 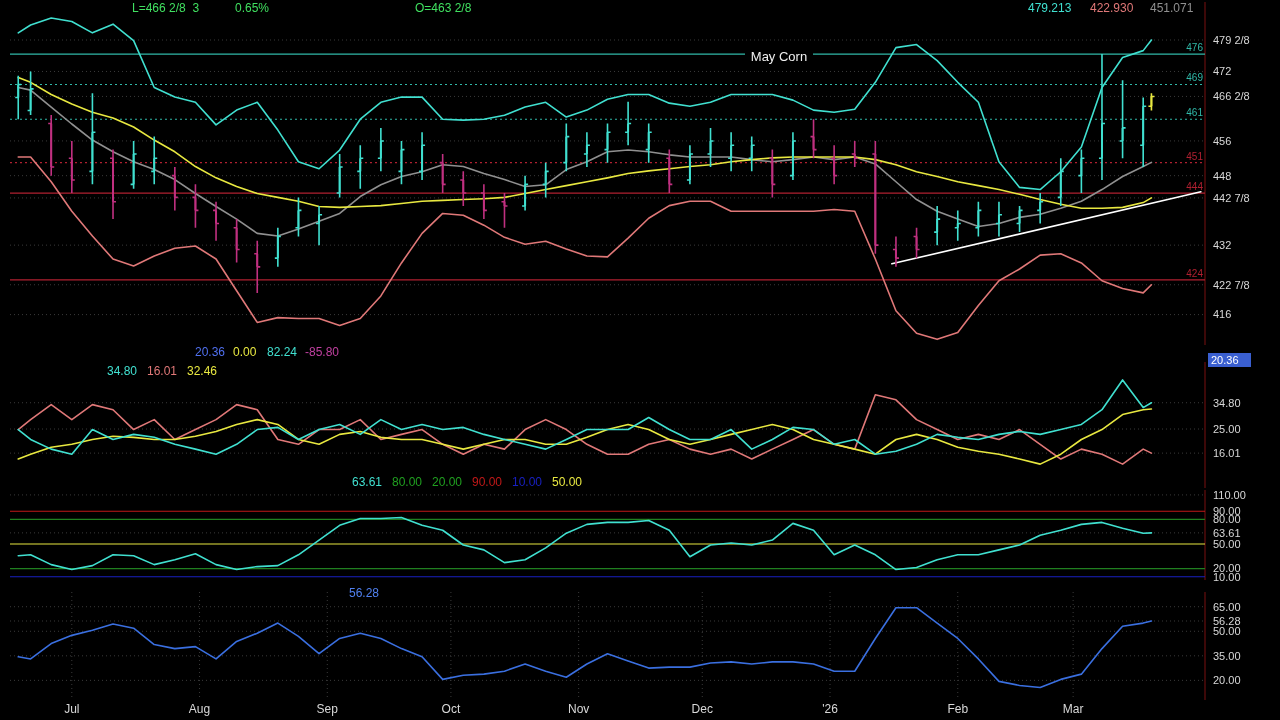 I want to click on x-tick-label: Sep, so click(x=327, y=709).